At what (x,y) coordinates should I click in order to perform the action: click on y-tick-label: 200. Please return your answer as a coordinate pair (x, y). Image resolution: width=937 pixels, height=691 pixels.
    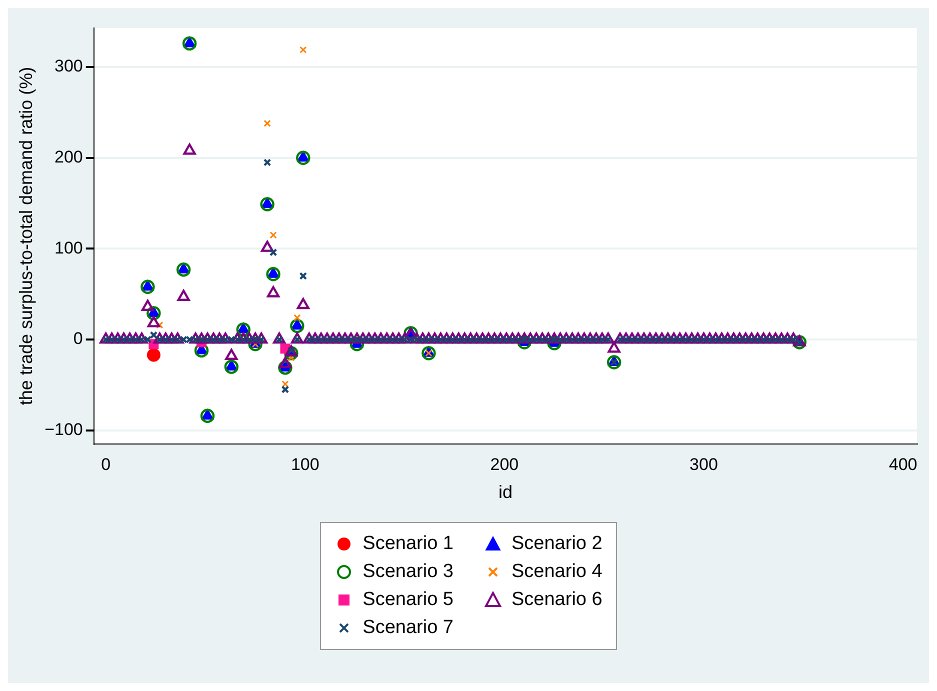
    Looking at the image, I should click on (68, 157).